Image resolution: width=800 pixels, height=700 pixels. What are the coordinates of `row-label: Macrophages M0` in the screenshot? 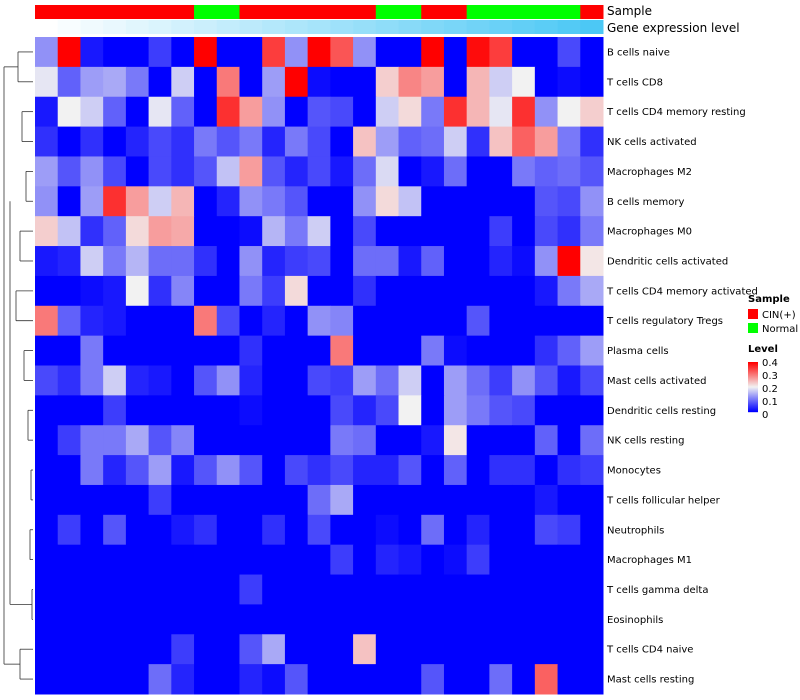 It's located at (649, 232).